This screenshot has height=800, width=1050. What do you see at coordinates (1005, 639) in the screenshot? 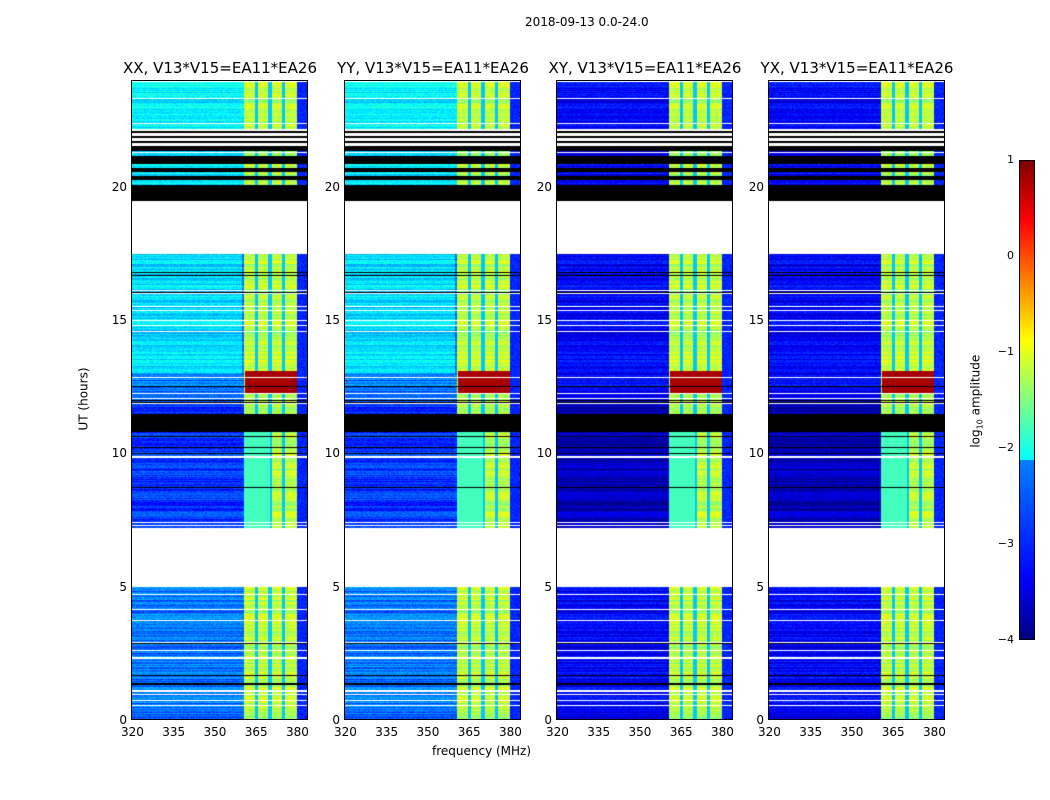
I see `colorbar-tick-label: −4` at bounding box center [1005, 639].